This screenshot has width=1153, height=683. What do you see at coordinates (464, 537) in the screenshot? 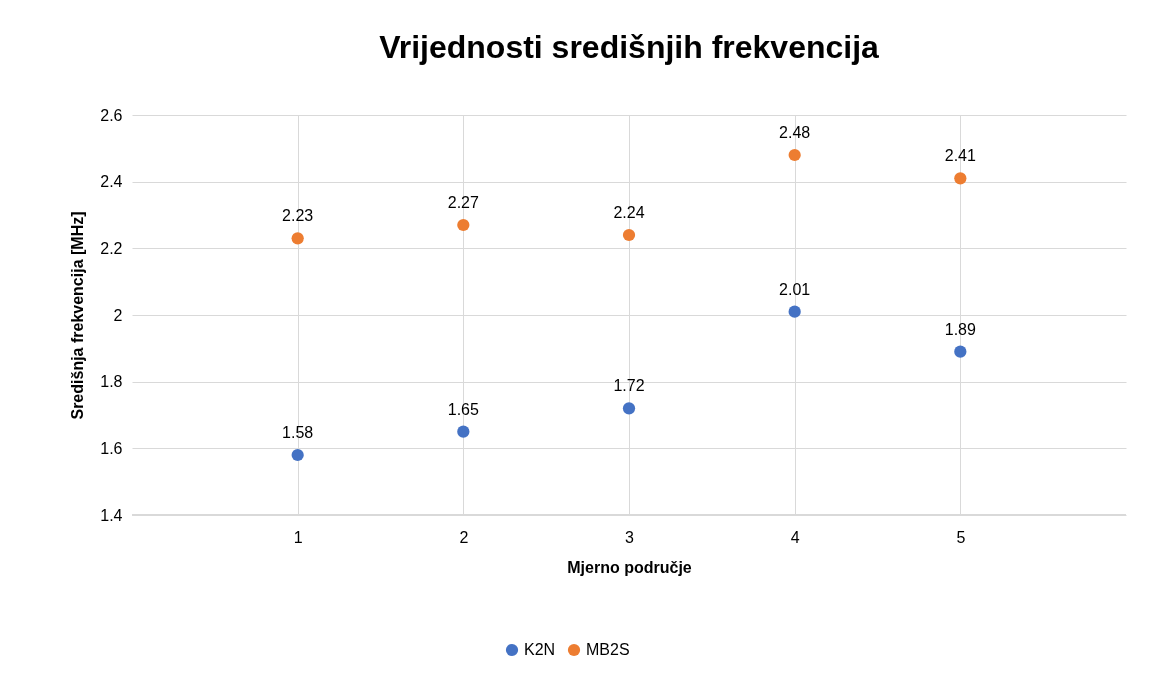
I see `x-tick-label: 2` at bounding box center [464, 537].